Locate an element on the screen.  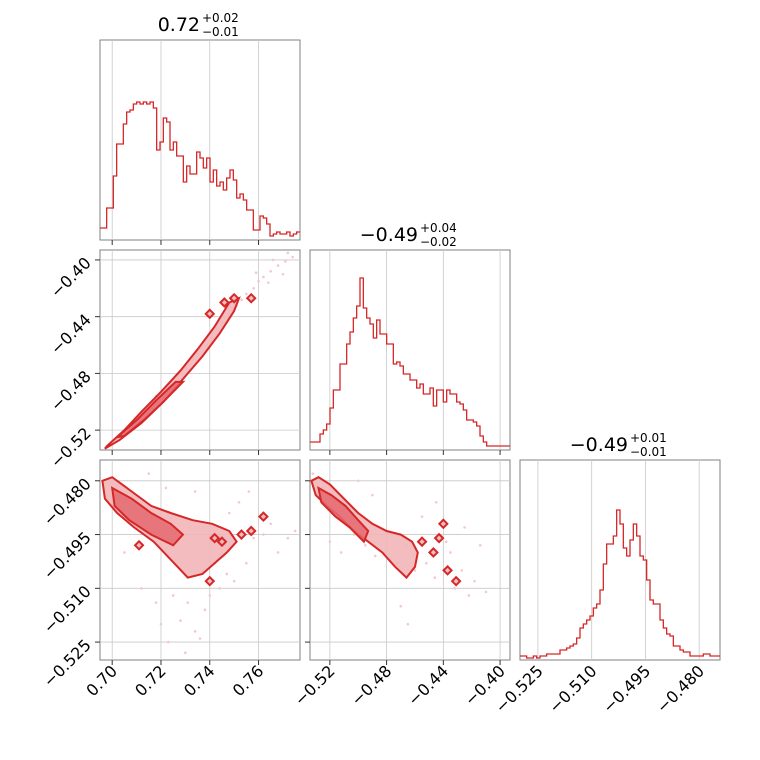
scatter-panel-param1-param3 is located at coordinates (198, 562).